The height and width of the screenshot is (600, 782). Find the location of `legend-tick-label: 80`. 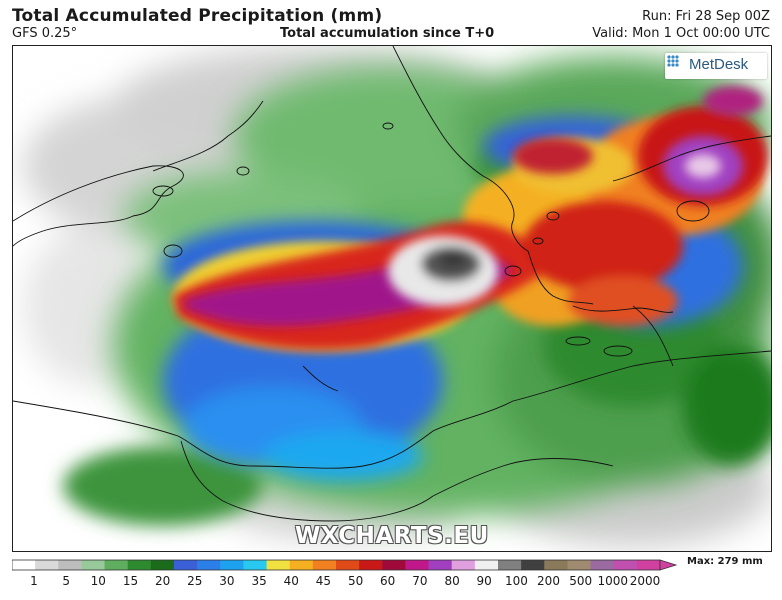

legend-tick-label: 80 is located at coordinates (452, 581).